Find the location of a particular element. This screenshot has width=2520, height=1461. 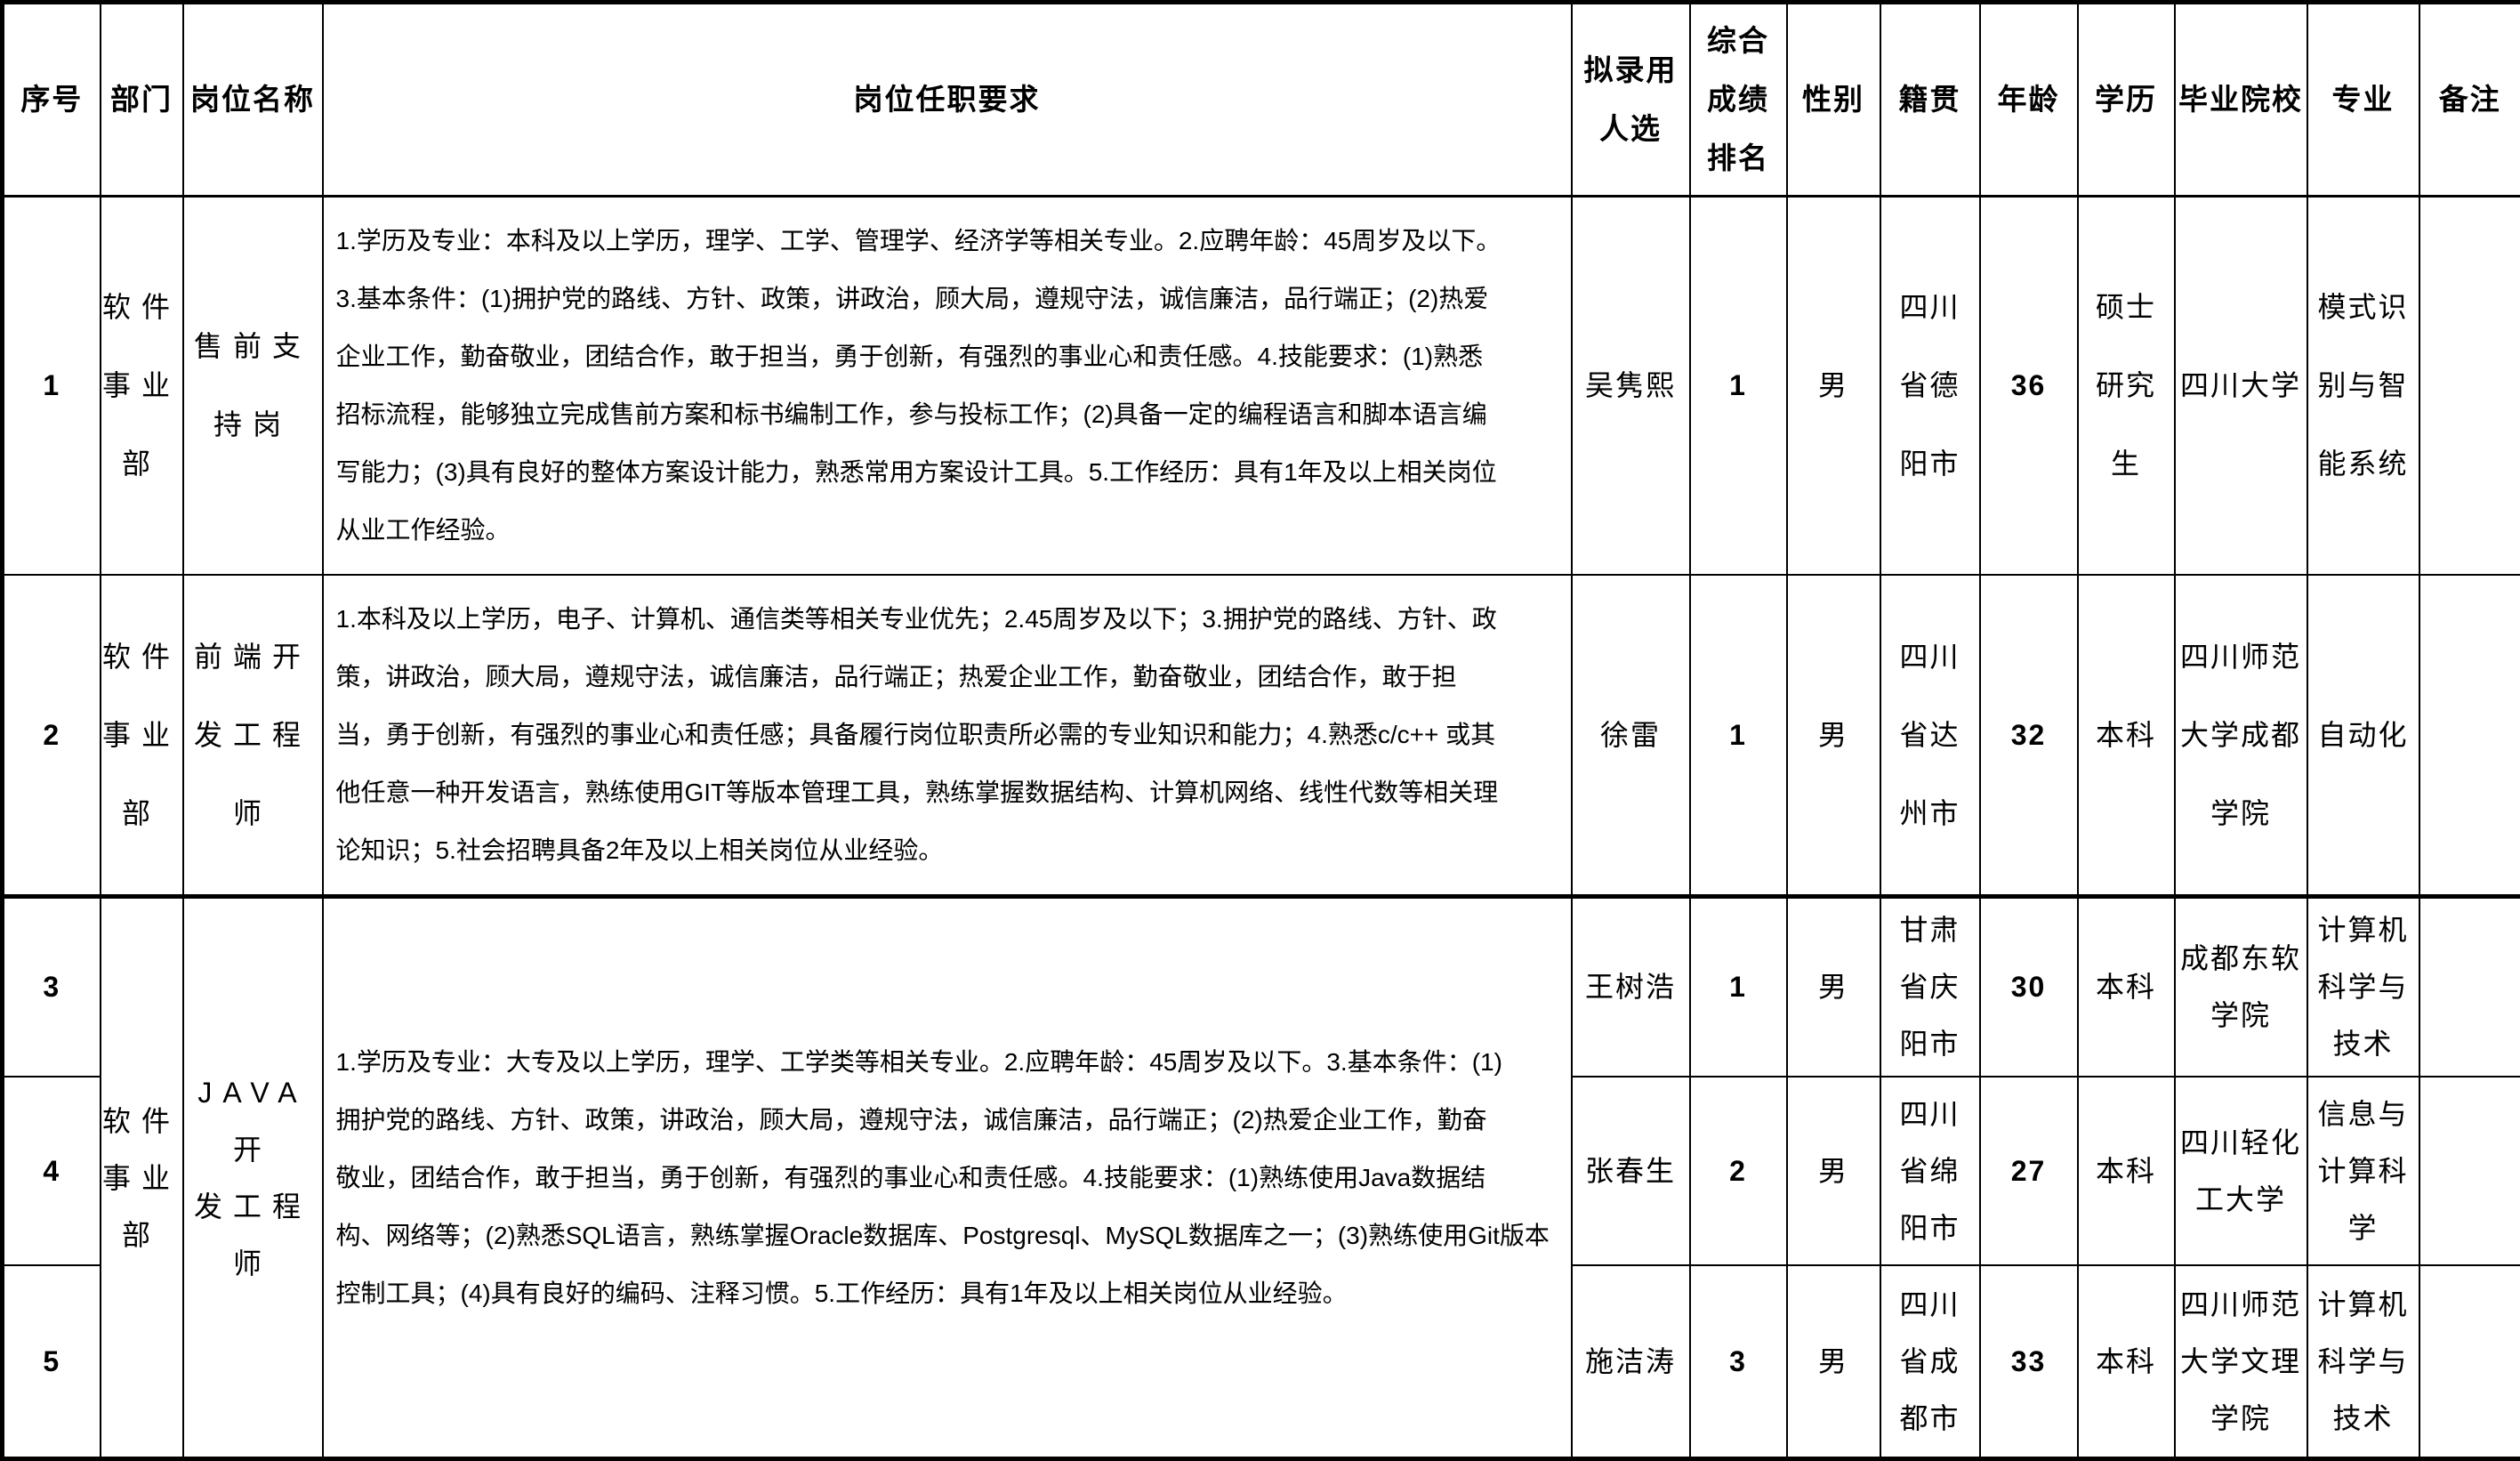

cell-seq-3: 3 is located at coordinates (52, 987).